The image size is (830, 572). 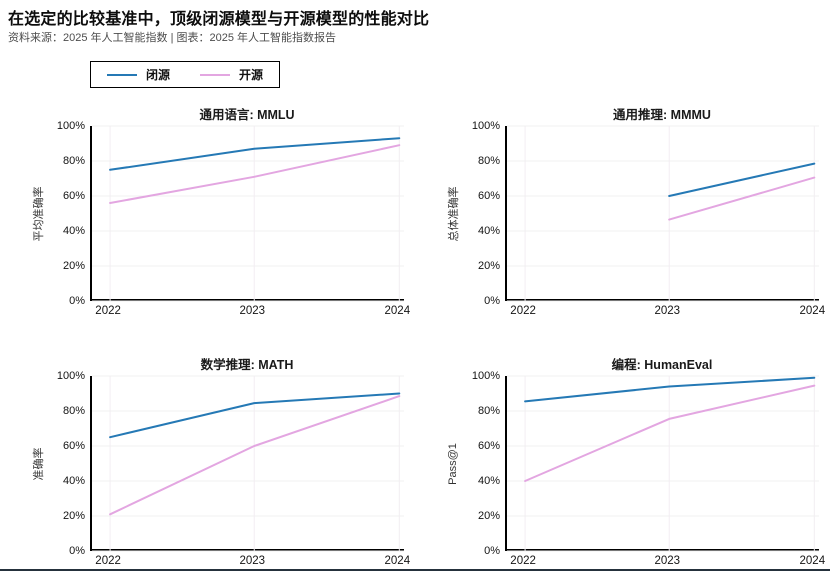 I want to click on y-axis-label: 总体准确率, so click(x=454, y=213).